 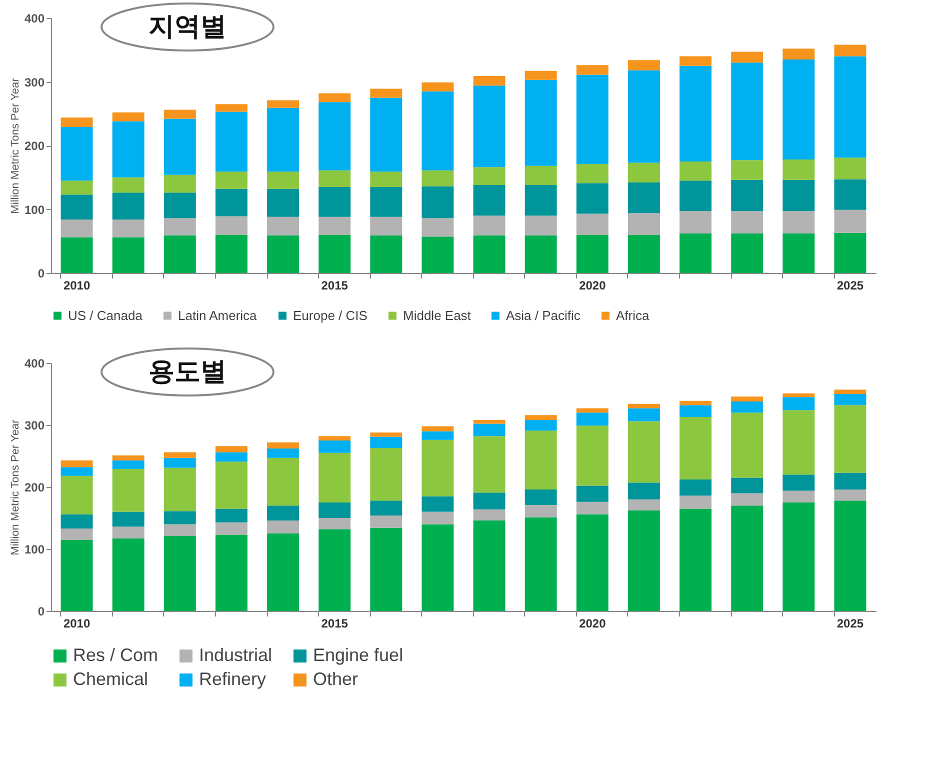 I want to click on legend-label: Middle East, so click(x=437, y=315).